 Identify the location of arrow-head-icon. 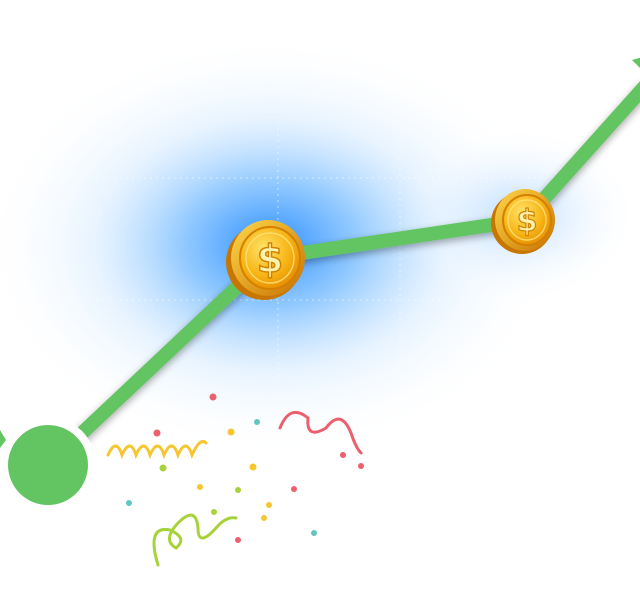
(636, 62).